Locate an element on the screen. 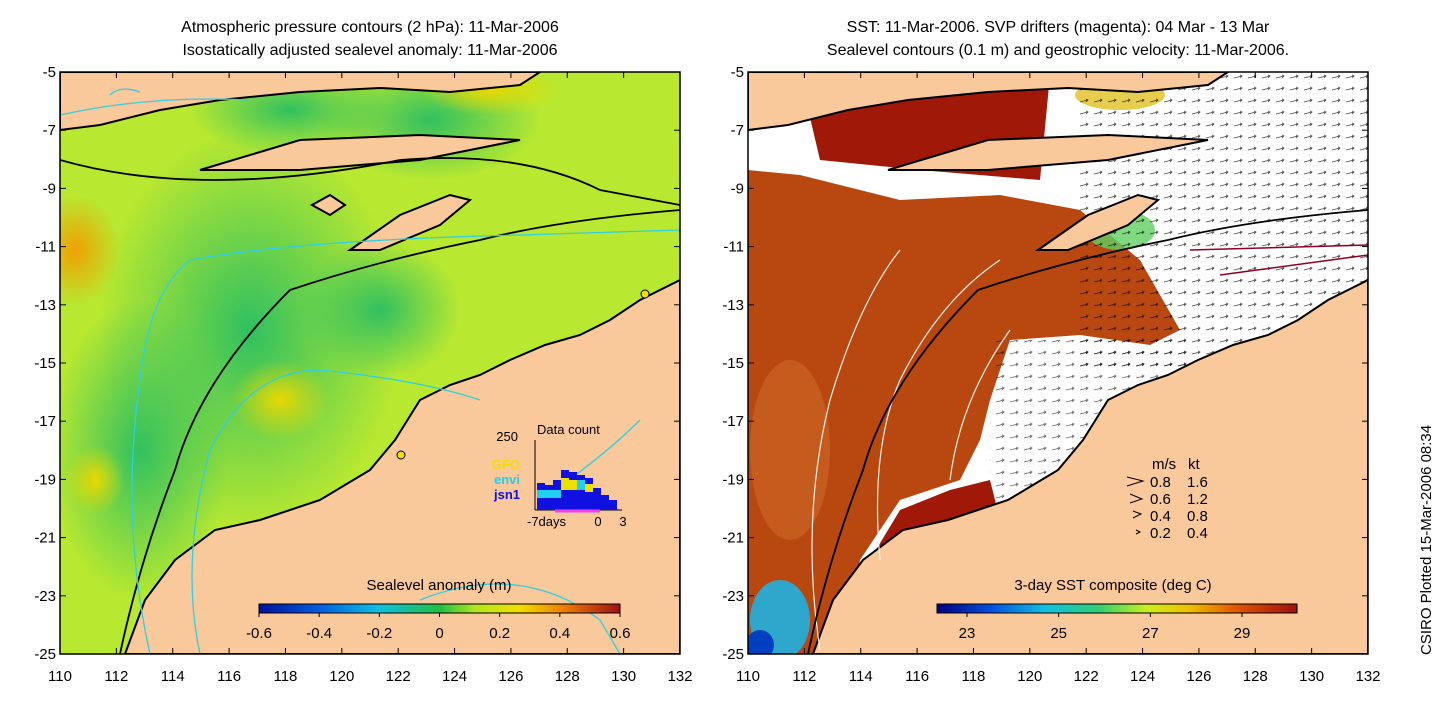 This screenshot has width=1440, height=720. station-marker is located at coordinates (401, 455).